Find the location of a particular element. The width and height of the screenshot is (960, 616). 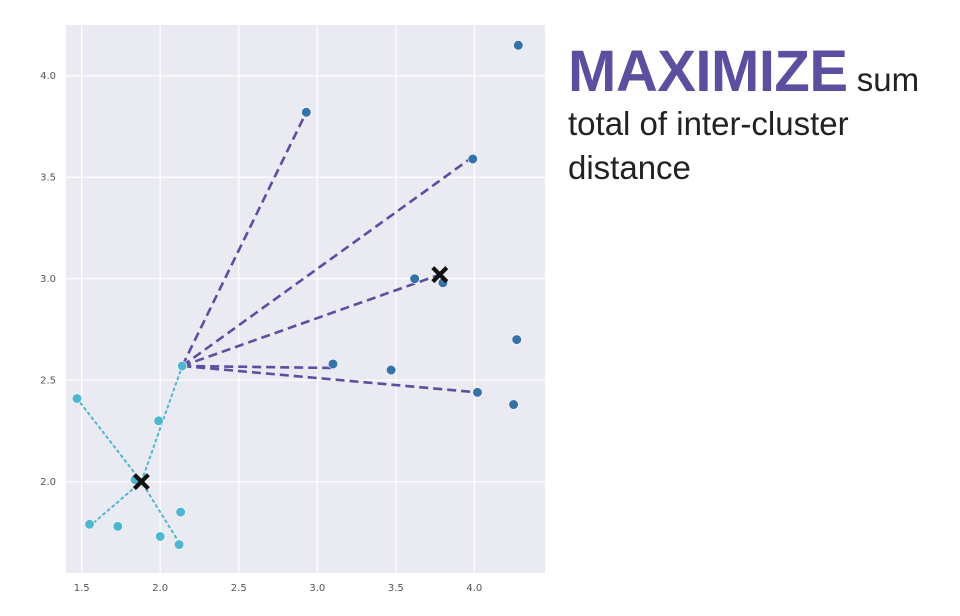

y-tick-label: 2.5 is located at coordinates (48, 381).